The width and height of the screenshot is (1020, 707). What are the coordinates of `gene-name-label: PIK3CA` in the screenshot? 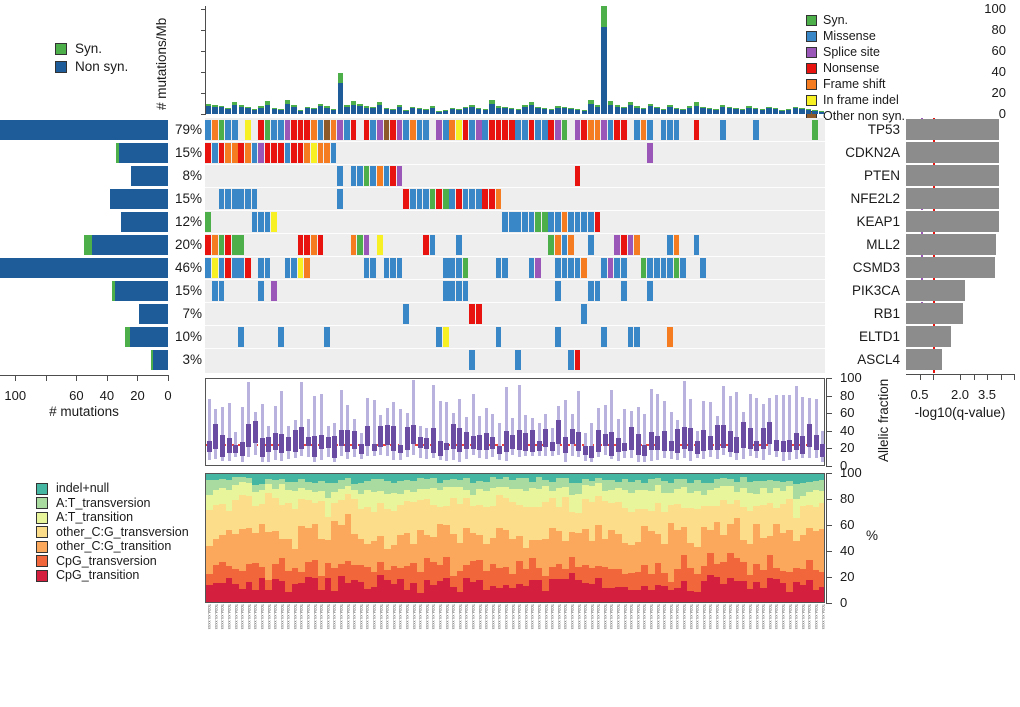 It's located at (875, 290).